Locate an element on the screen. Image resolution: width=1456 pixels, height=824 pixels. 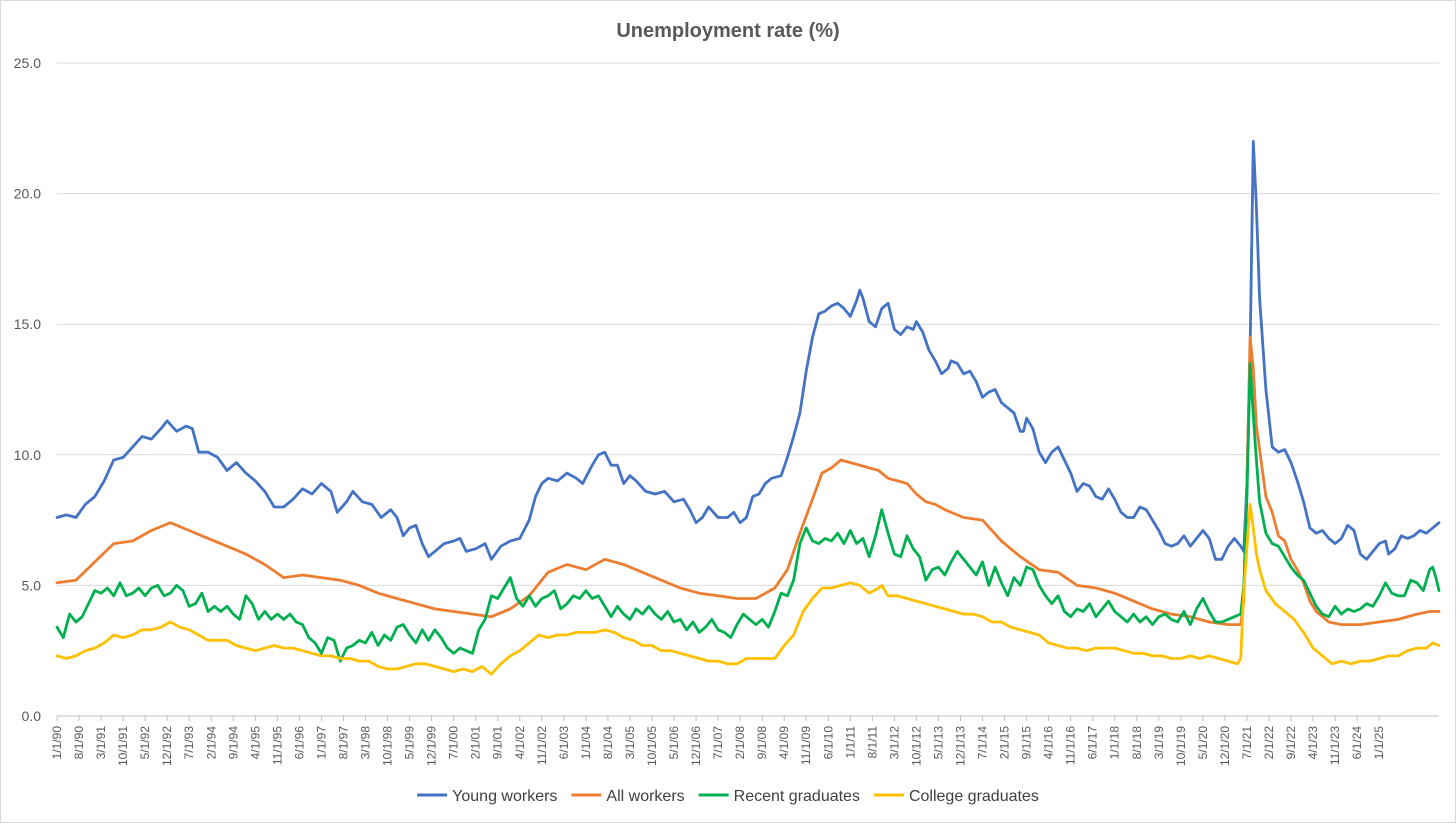
x-tick-label: 3/1/91 is located at coordinates (101, 743).